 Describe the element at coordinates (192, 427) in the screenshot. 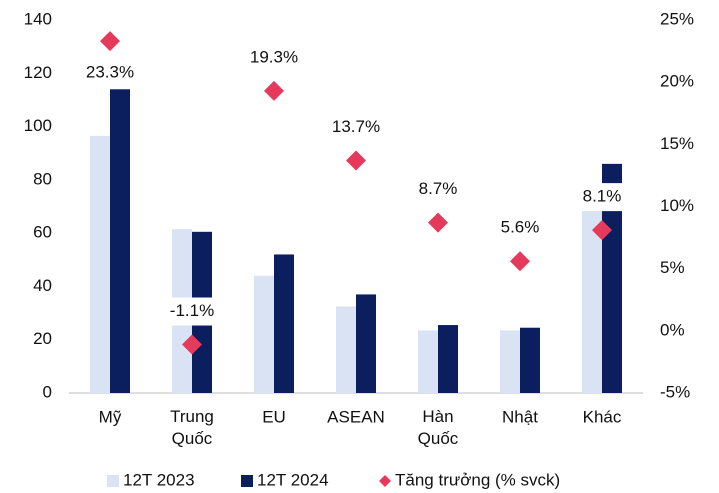

I see `x-tick-label: Trung Quốc` at that location.